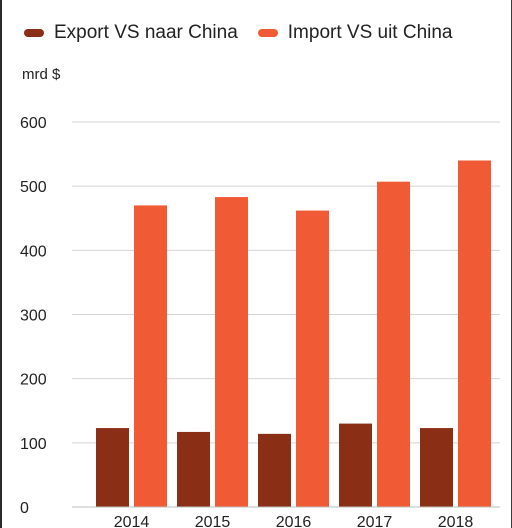 The height and width of the screenshot is (528, 512). I want to click on y-axis-unit: mrd $, so click(41, 74).